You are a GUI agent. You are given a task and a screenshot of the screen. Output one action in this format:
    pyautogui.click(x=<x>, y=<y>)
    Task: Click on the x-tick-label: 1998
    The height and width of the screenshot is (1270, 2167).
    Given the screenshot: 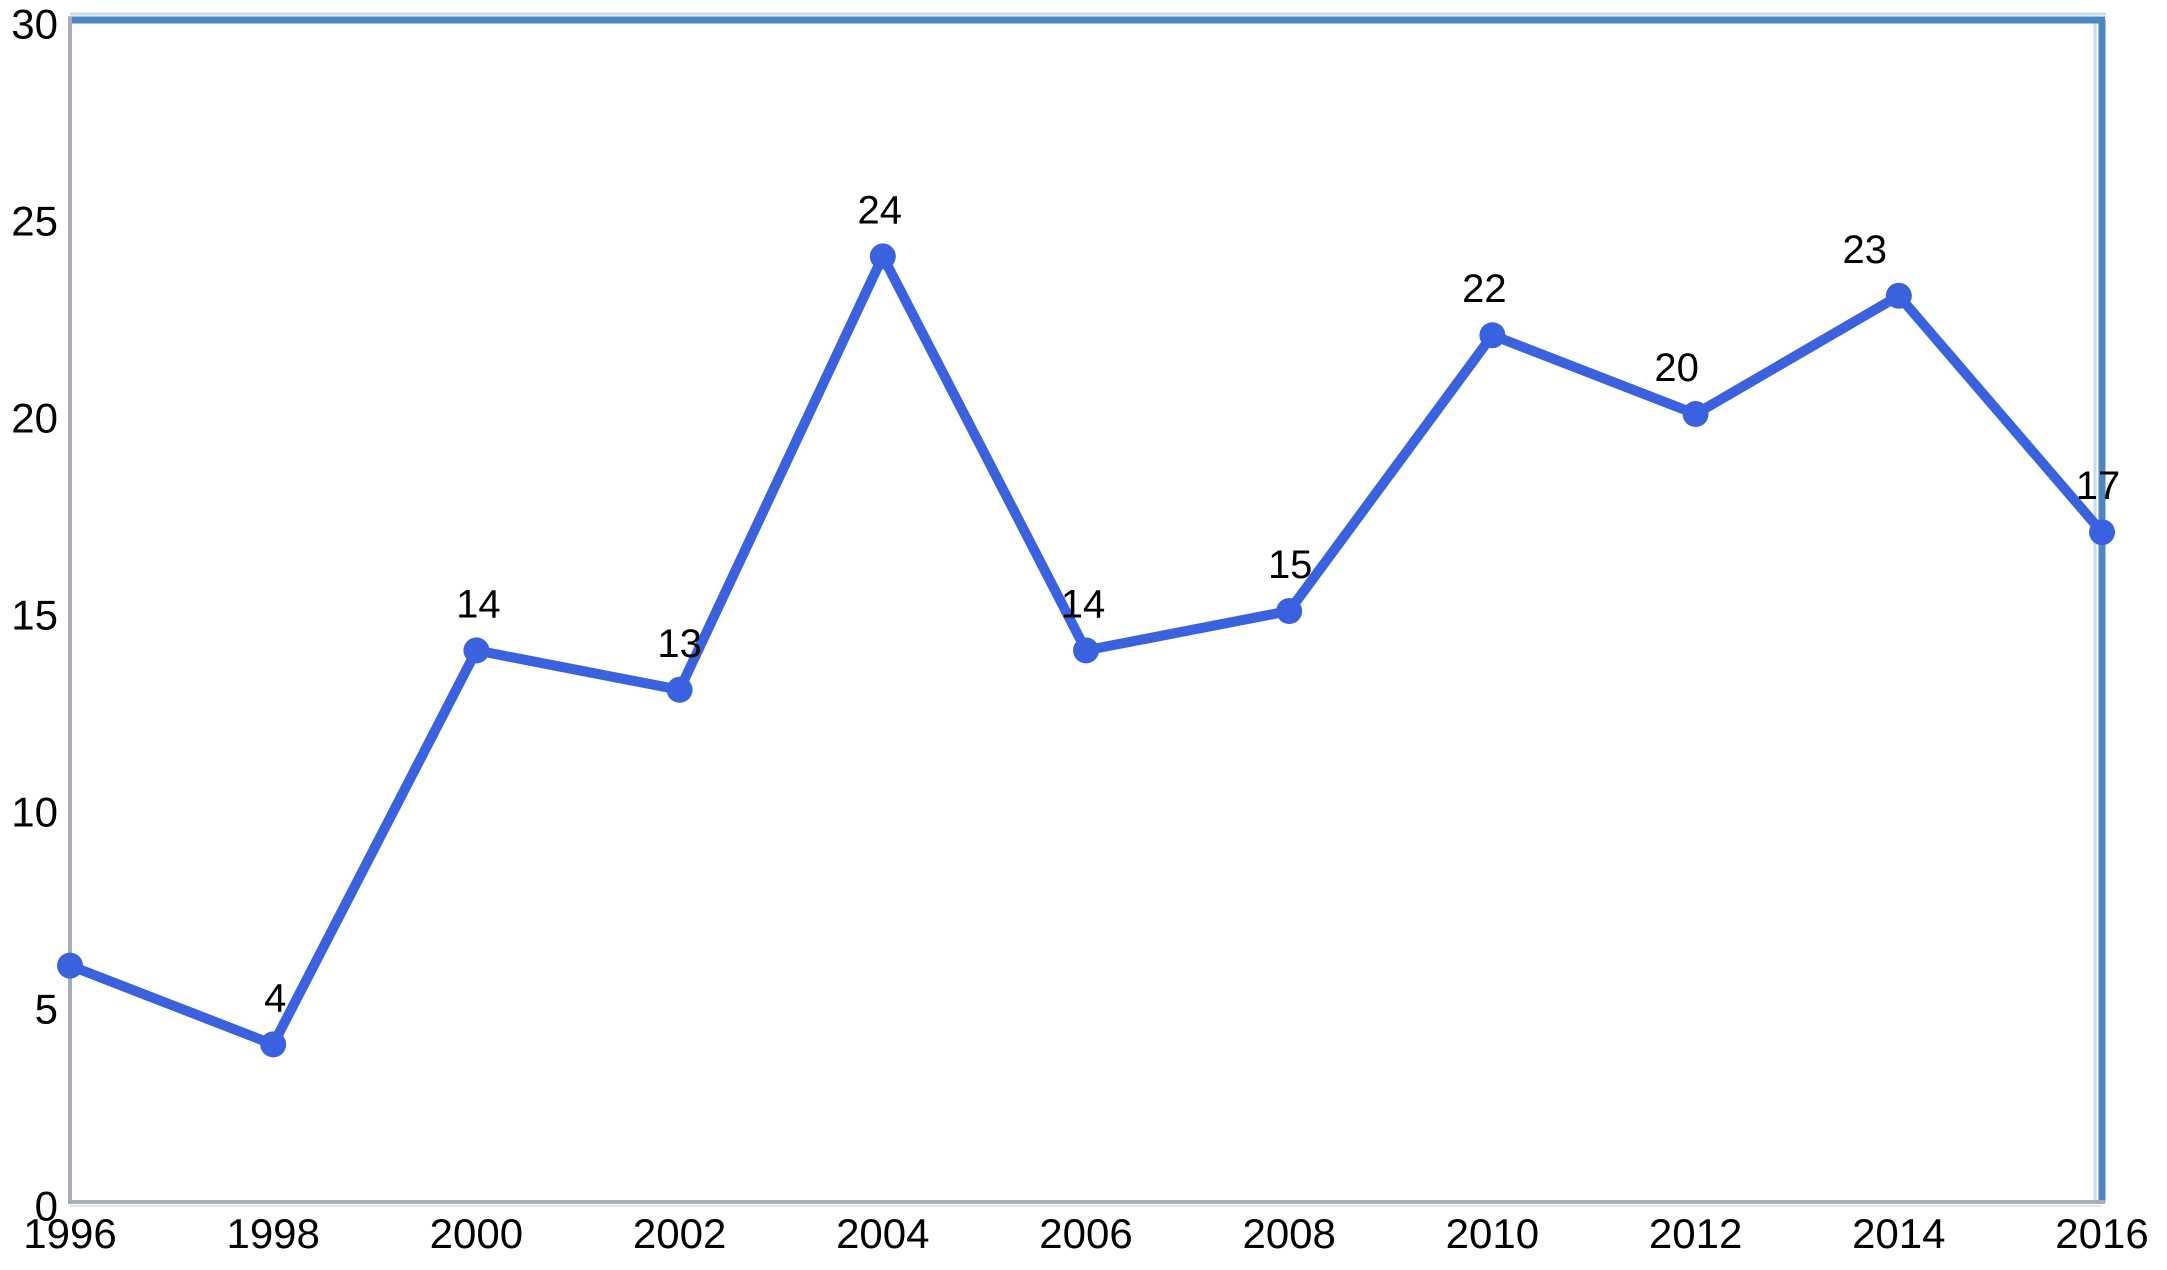 What is the action you would take?
    pyautogui.click(x=272, y=1233)
    